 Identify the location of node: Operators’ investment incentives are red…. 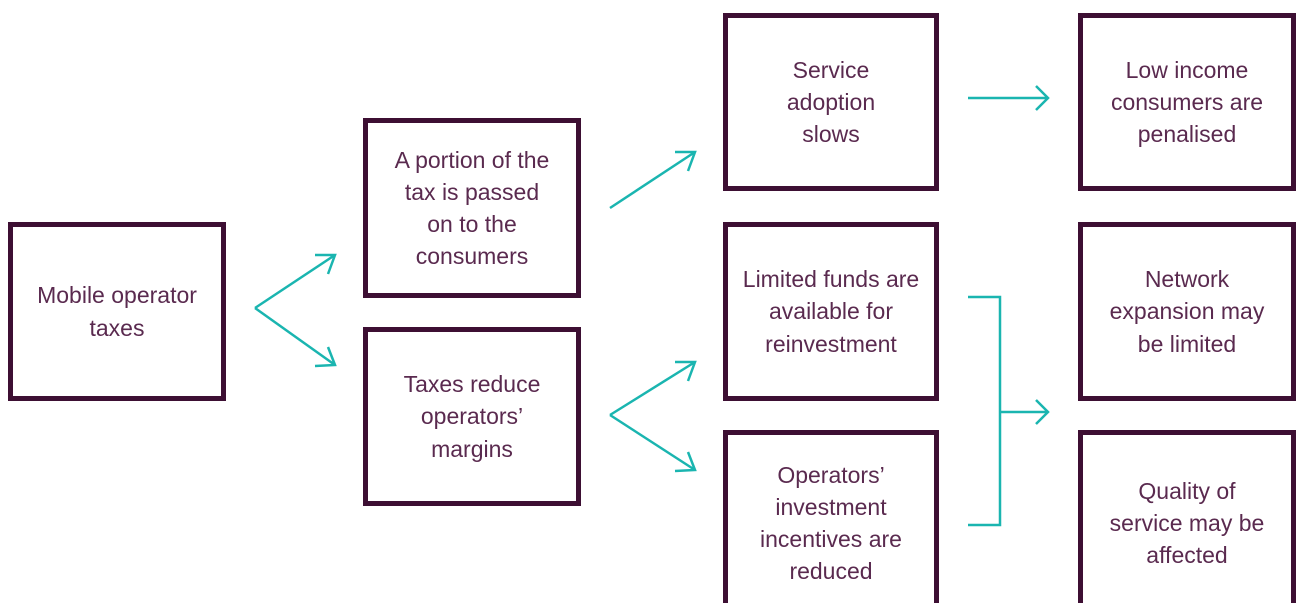
(831, 516).